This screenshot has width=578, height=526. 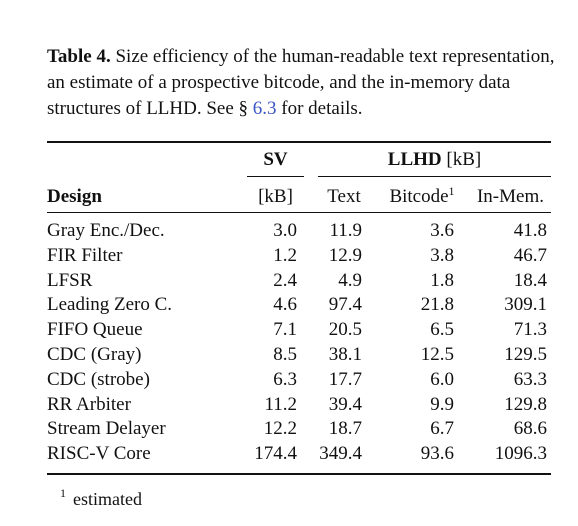 What do you see at coordinates (106, 230) in the screenshot?
I see `cell-design: Gray Enc./Dec.` at bounding box center [106, 230].